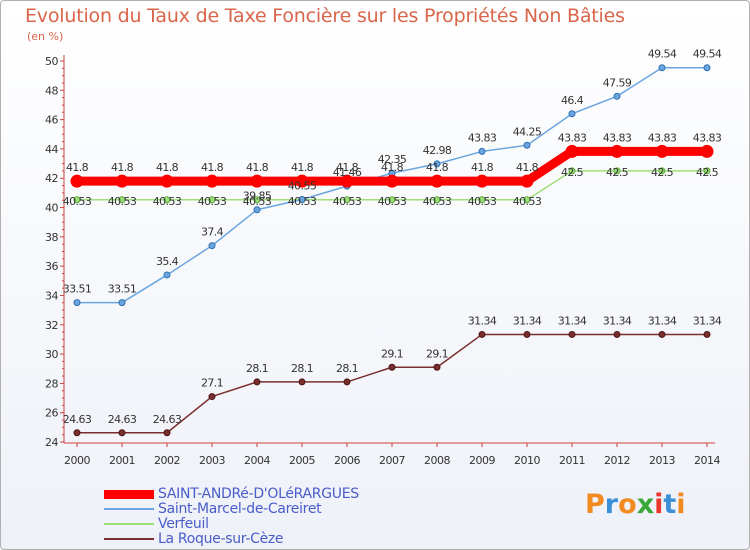 The height and width of the screenshot is (550, 750). Describe the element at coordinates (645, 504) in the screenshot. I see `logo-letter: x` at that location.